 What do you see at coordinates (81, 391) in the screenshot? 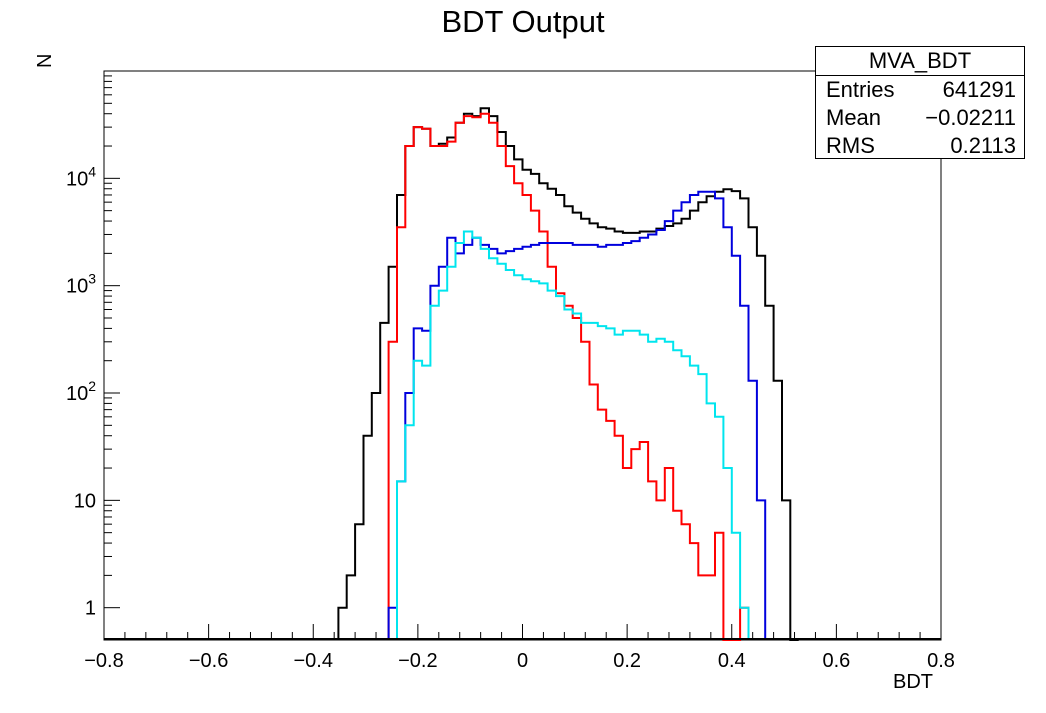
I see `y-tick-label: 10²` at bounding box center [81, 391].